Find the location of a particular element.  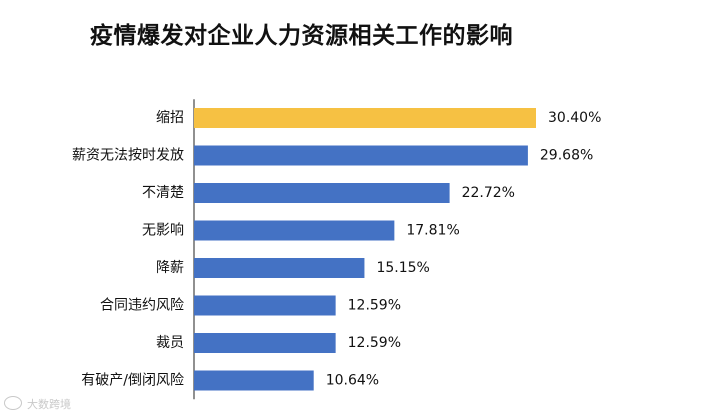

value-label: 22.72% is located at coordinates (488, 193).